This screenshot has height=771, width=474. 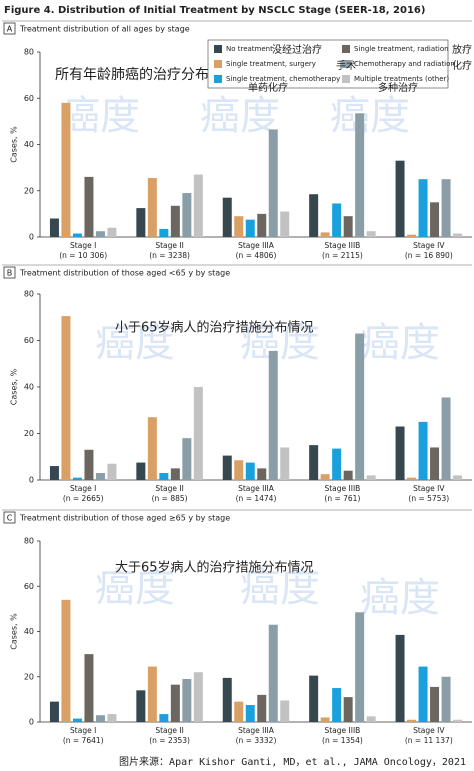 I want to click on y-tick-label: 80, so click(x=29, y=52).